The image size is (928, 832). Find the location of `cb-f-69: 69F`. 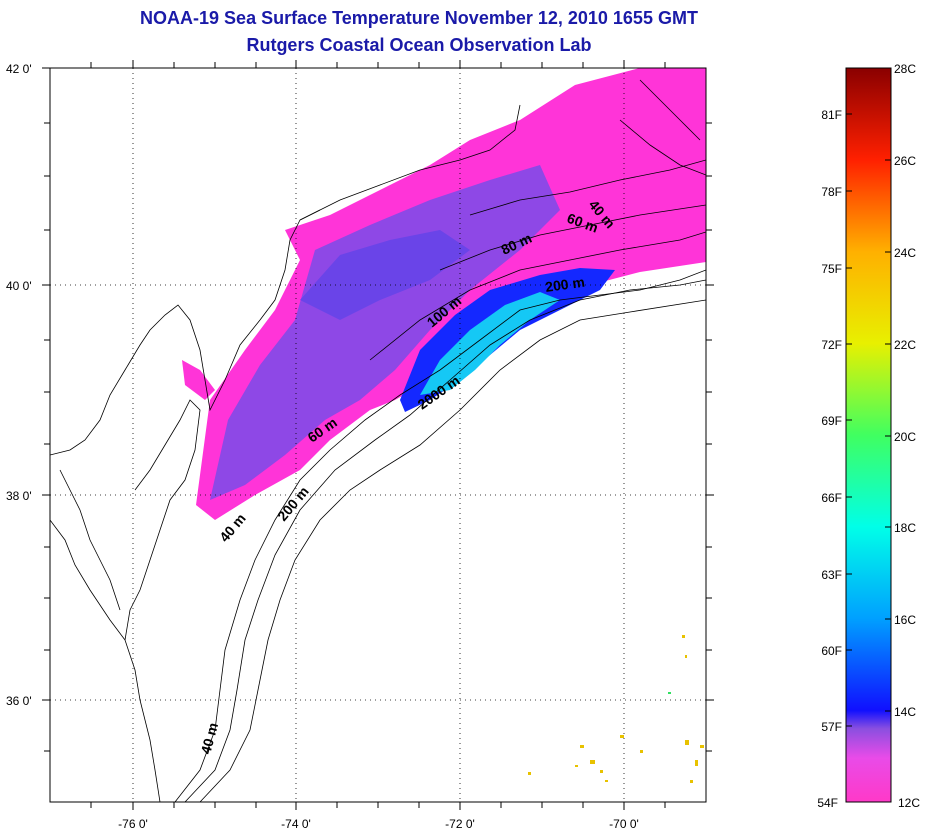

cb-f-69: 69F is located at coordinates (831, 421).